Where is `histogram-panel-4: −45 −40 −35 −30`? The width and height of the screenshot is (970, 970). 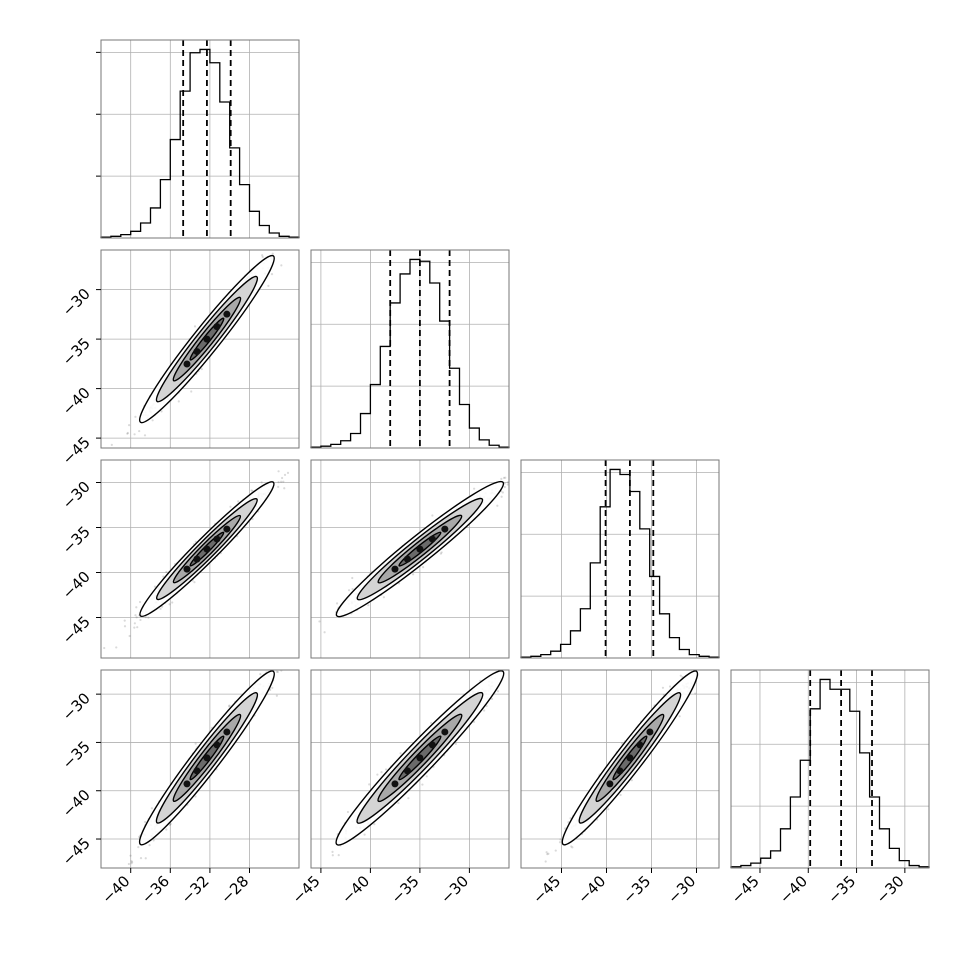 histogram-panel-4: −45 −40 −35 −30 is located at coordinates (829, 788).